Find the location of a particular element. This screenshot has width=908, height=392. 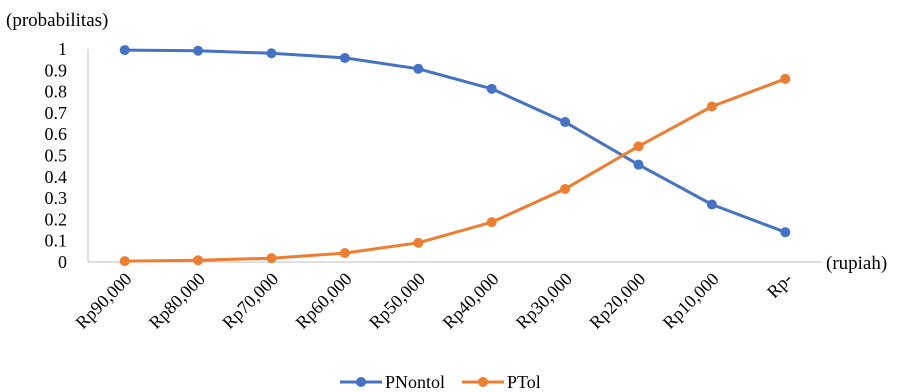

x-tick-label: Rp50,000 is located at coordinates (397, 301).